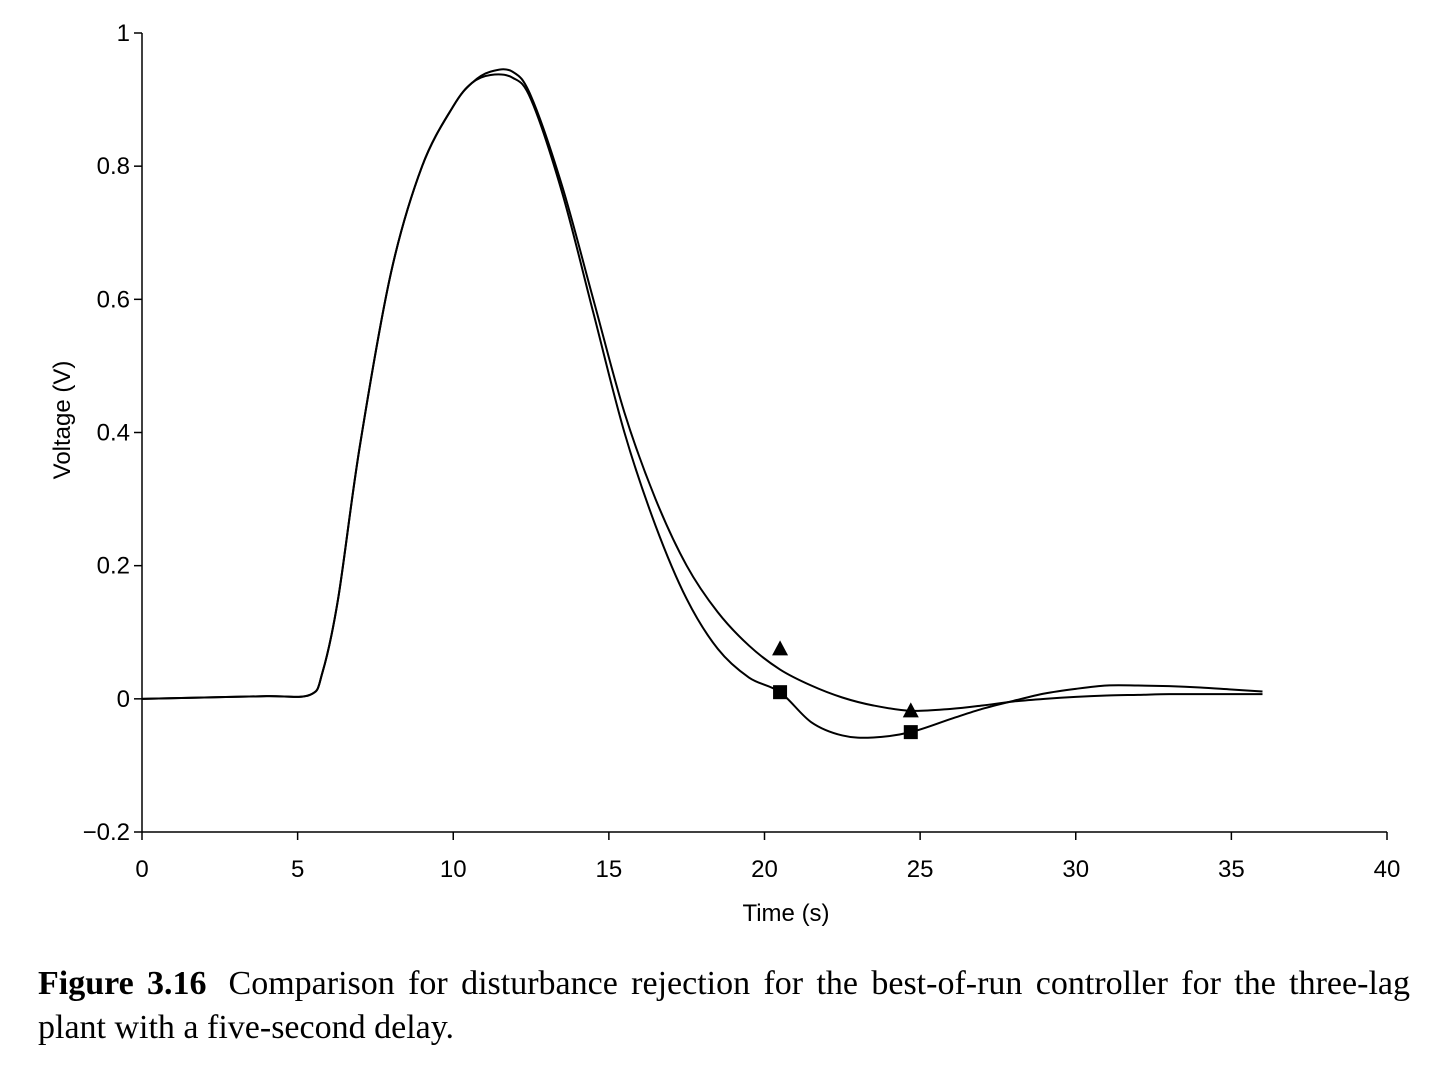 Image resolution: width=1438 pixels, height=1076 pixels. What do you see at coordinates (785, 913) in the screenshot?
I see `x-axis-title: Time (s)` at bounding box center [785, 913].